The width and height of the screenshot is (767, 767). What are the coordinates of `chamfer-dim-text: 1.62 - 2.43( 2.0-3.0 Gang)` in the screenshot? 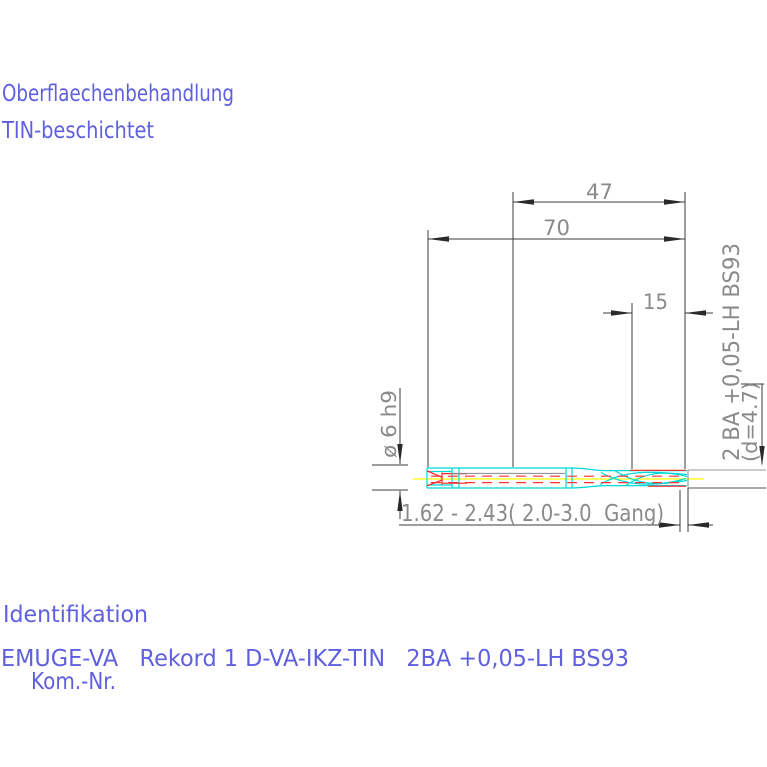 It's located at (532, 514).